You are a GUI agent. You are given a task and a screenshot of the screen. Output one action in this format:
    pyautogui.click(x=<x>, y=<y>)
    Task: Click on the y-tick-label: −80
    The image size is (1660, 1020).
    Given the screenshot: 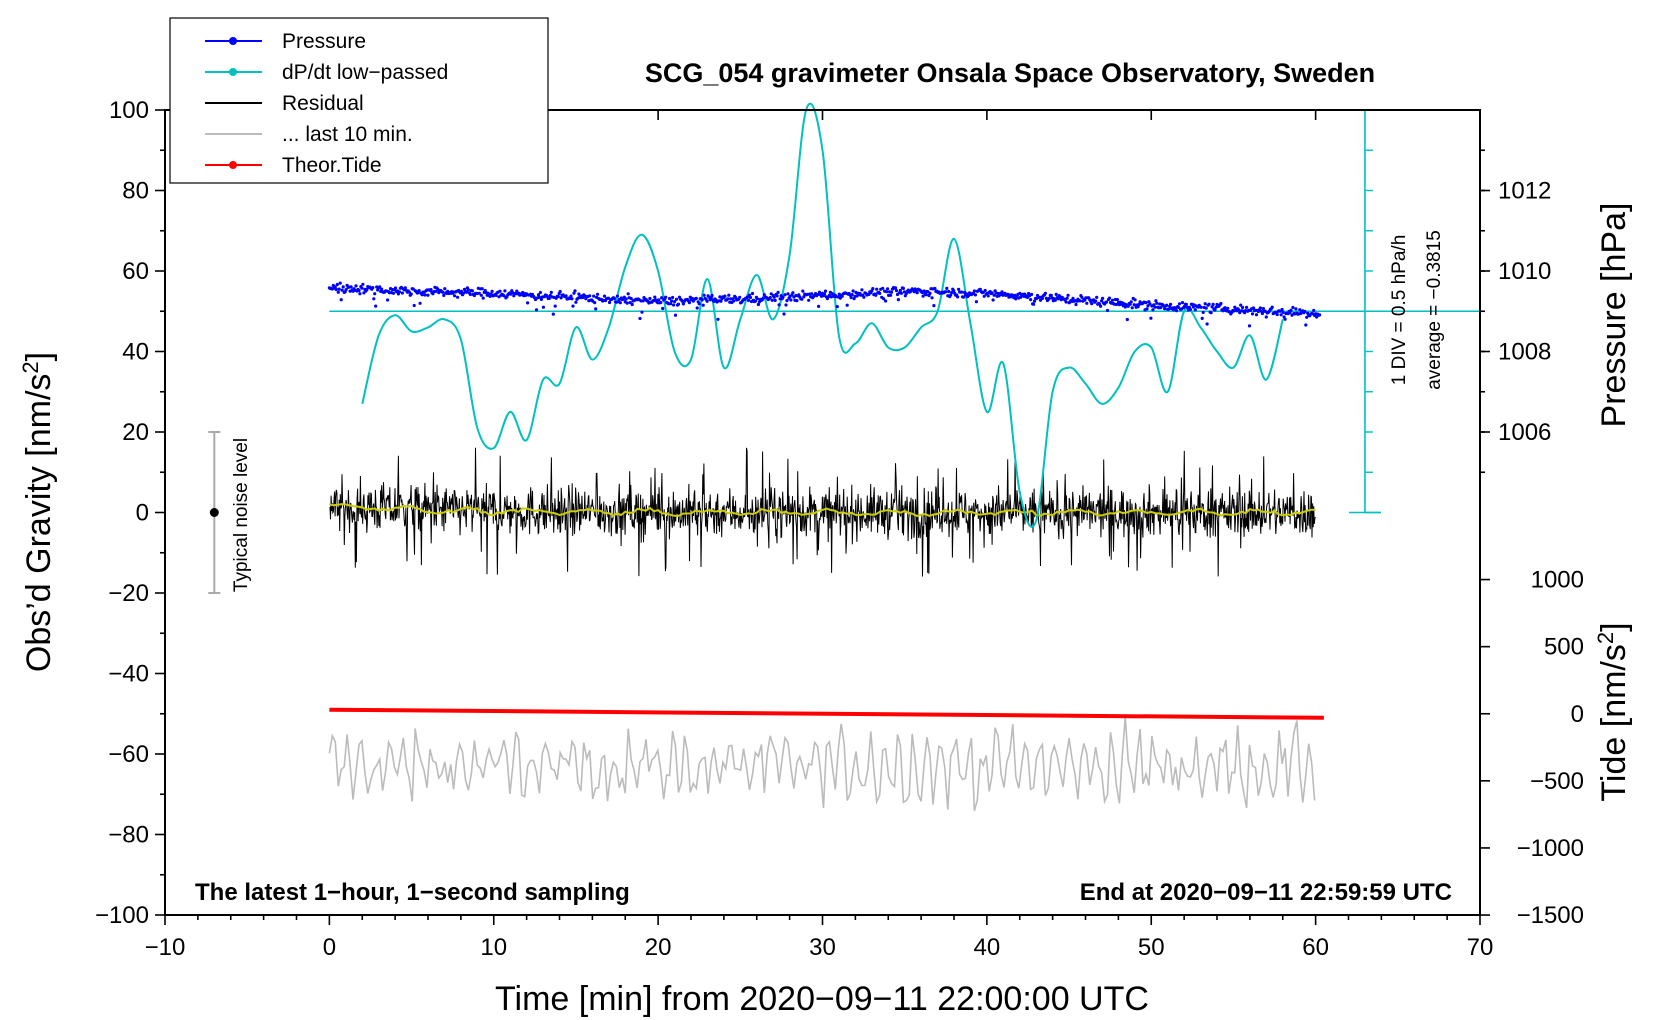 What is the action you would take?
    pyautogui.click(x=128, y=835)
    